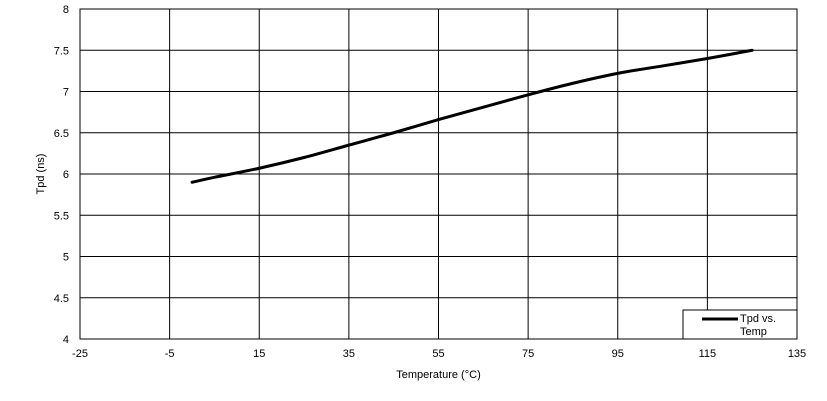 Image resolution: width=827 pixels, height=401 pixels. What do you see at coordinates (66, 10) in the screenshot?
I see `y-tick-label: 8` at bounding box center [66, 10].